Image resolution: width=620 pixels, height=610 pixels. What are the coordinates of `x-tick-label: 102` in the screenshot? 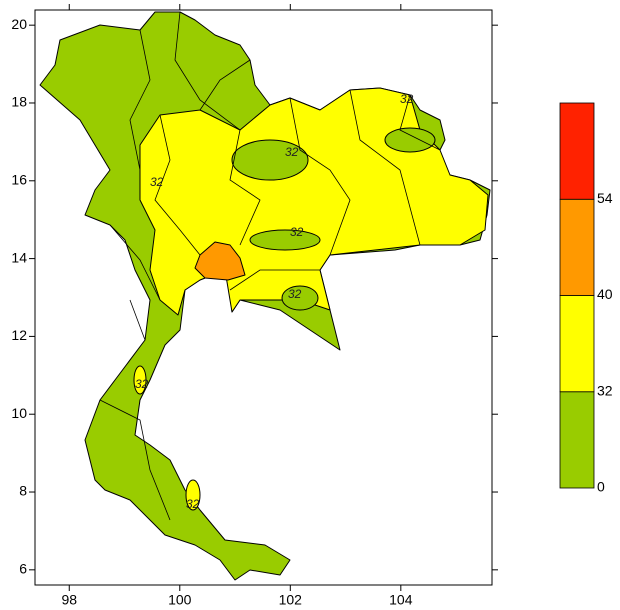 It's located at (291, 600).